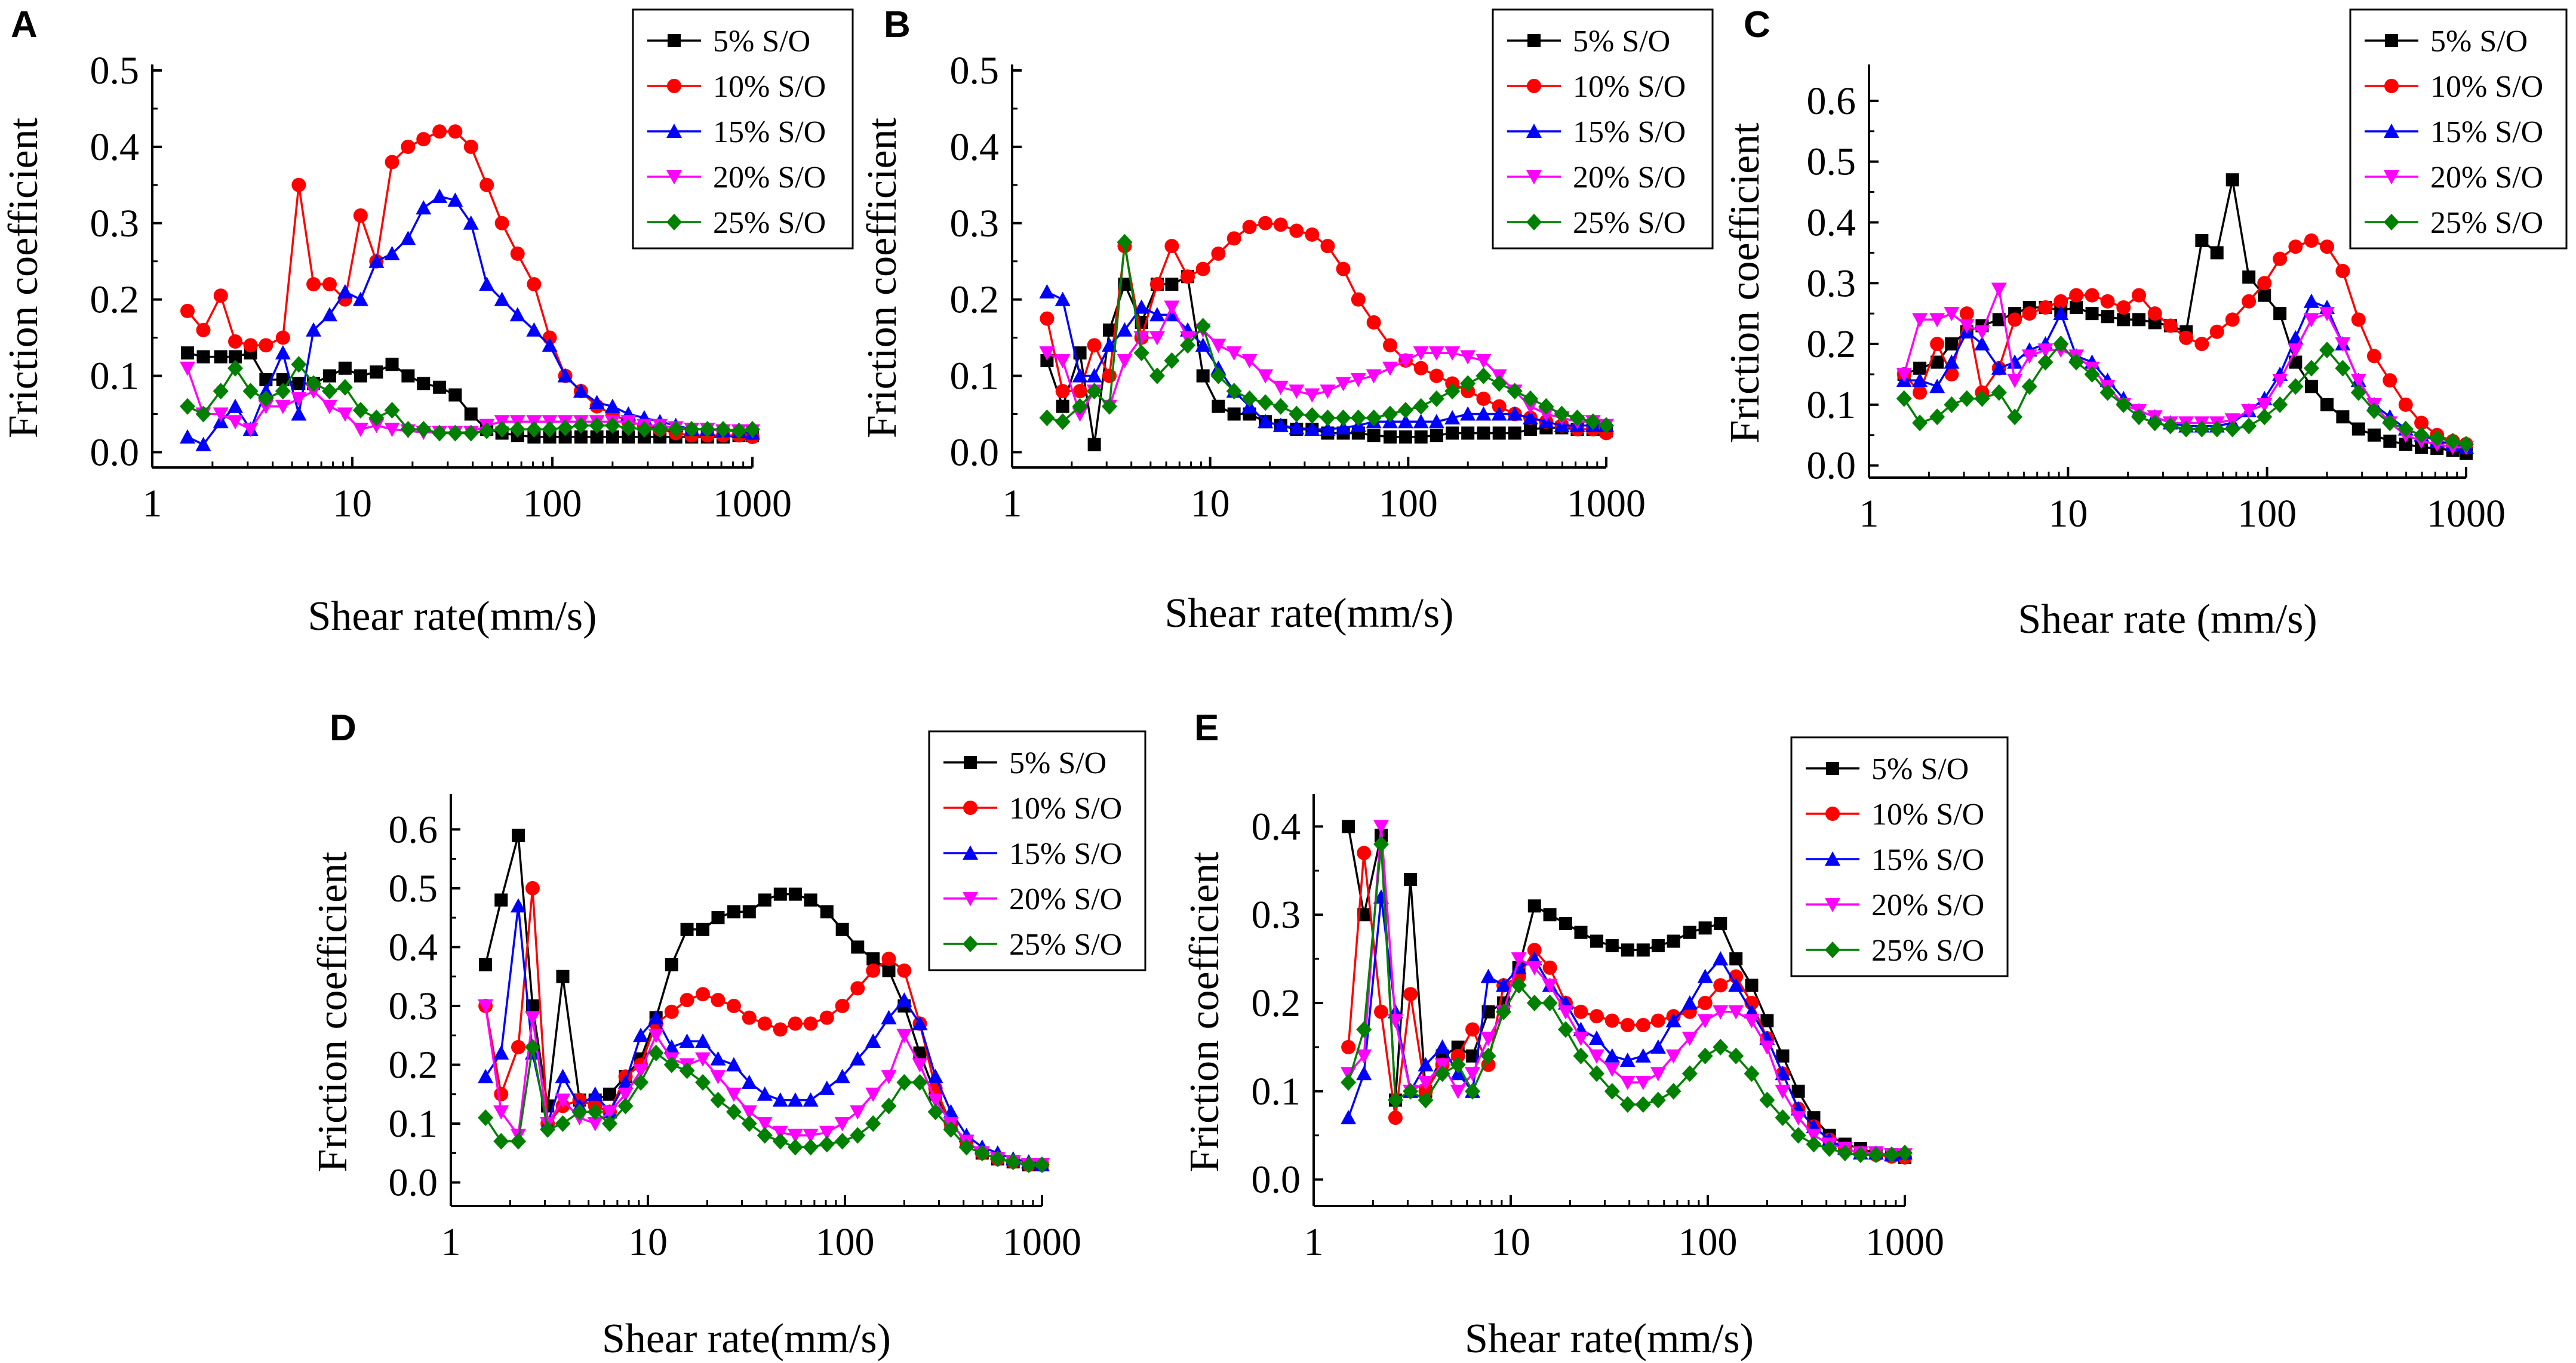  Describe the element at coordinates (1905, 1242) in the screenshot. I see `x-tick-label: 1000` at that location.